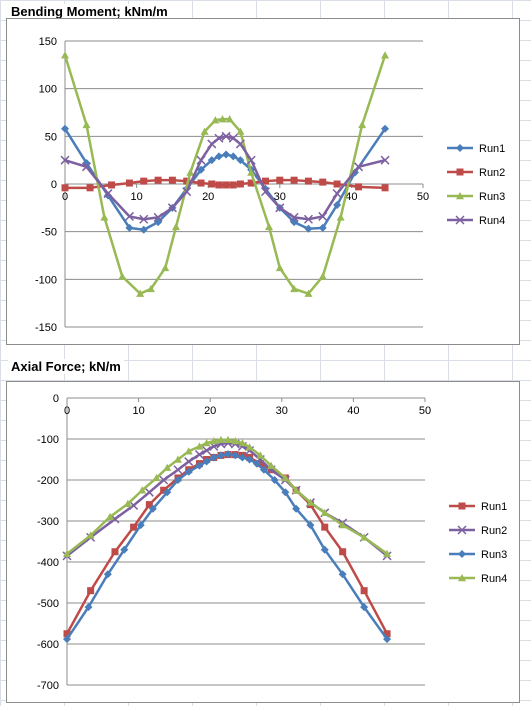 The width and height of the screenshot is (531, 706). I want to click on axial-force-title: Axial Force; kN/m, so click(66, 366).